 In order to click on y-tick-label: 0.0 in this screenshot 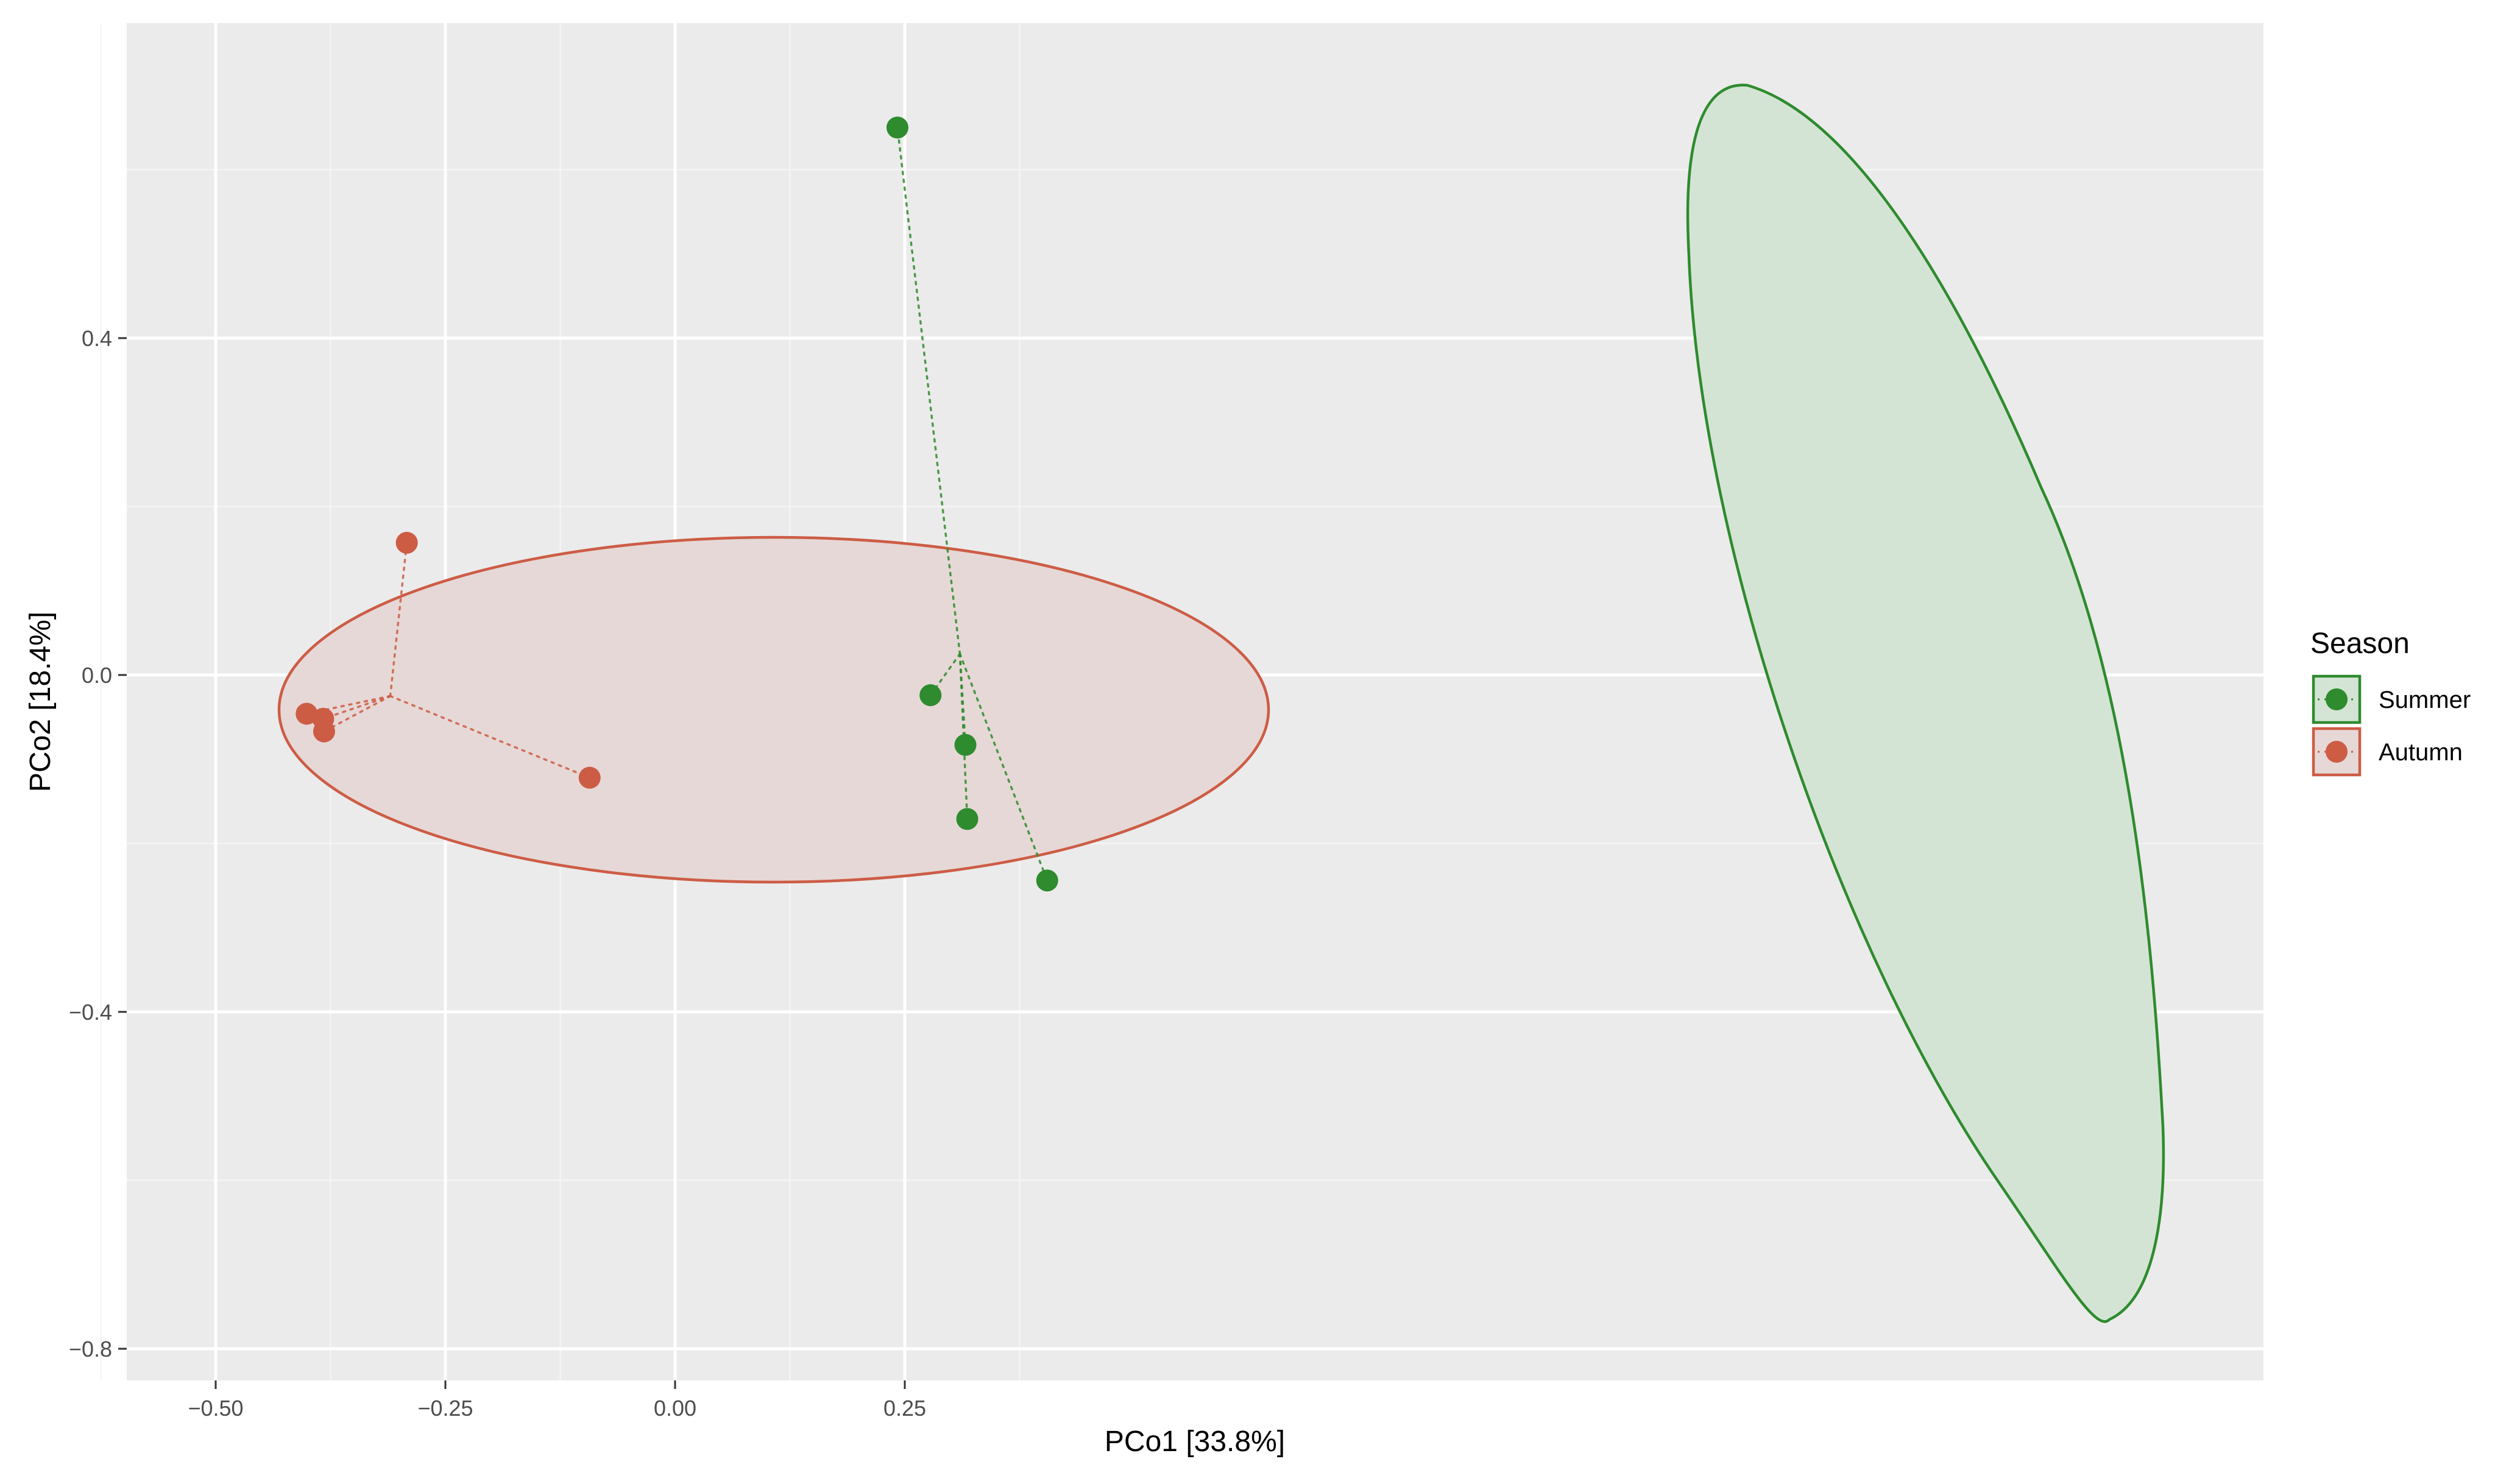, I will do `click(97, 676)`.